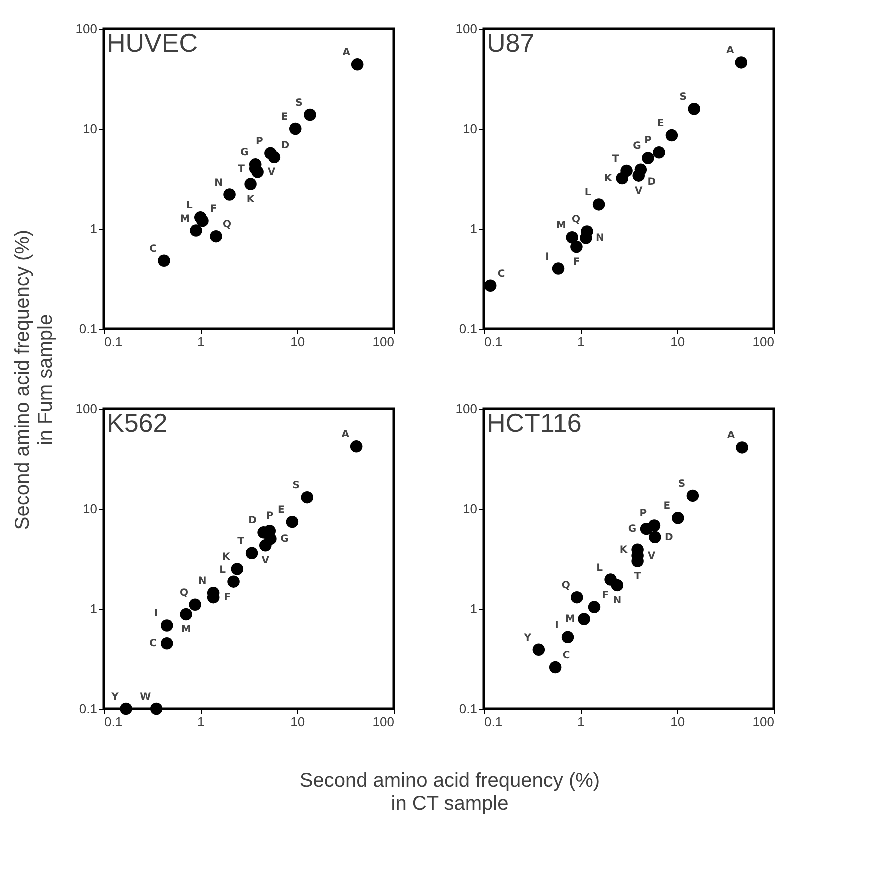 The width and height of the screenshot is (881, 871). I want to click on chart-title: U87, so click(511, 43).